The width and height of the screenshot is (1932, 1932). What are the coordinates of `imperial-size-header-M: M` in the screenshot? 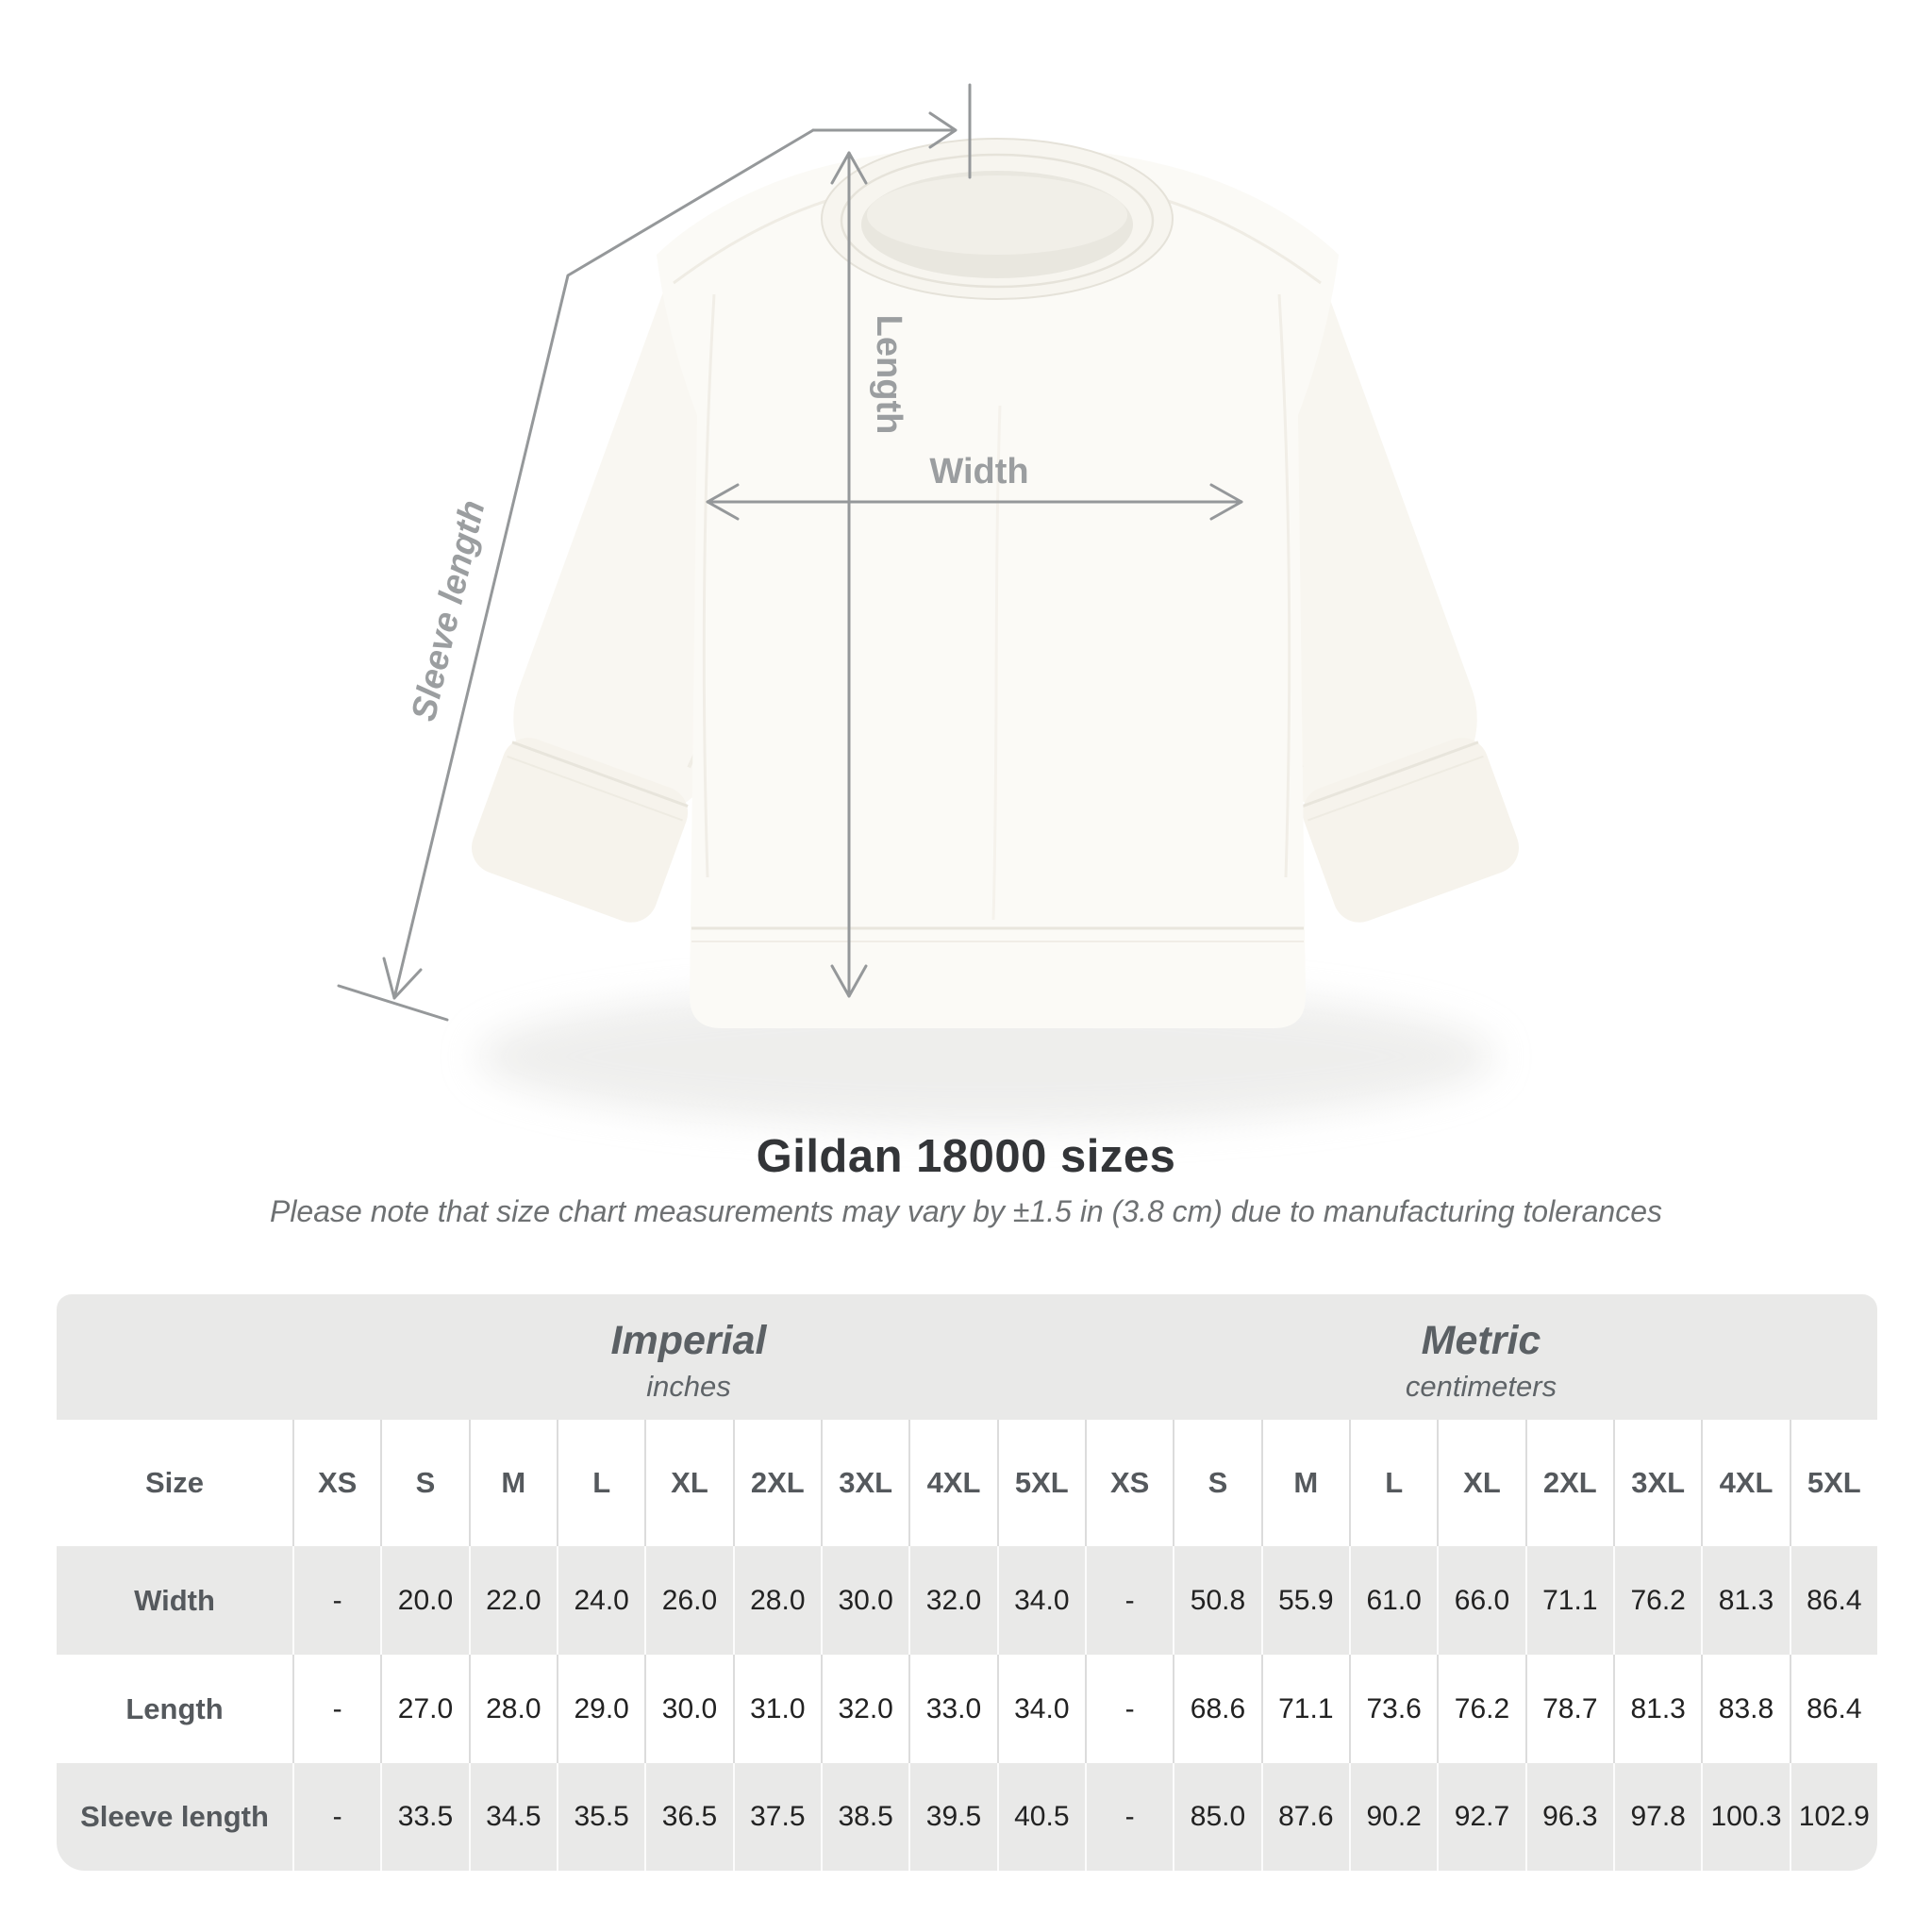 It's located at (512, 1483).